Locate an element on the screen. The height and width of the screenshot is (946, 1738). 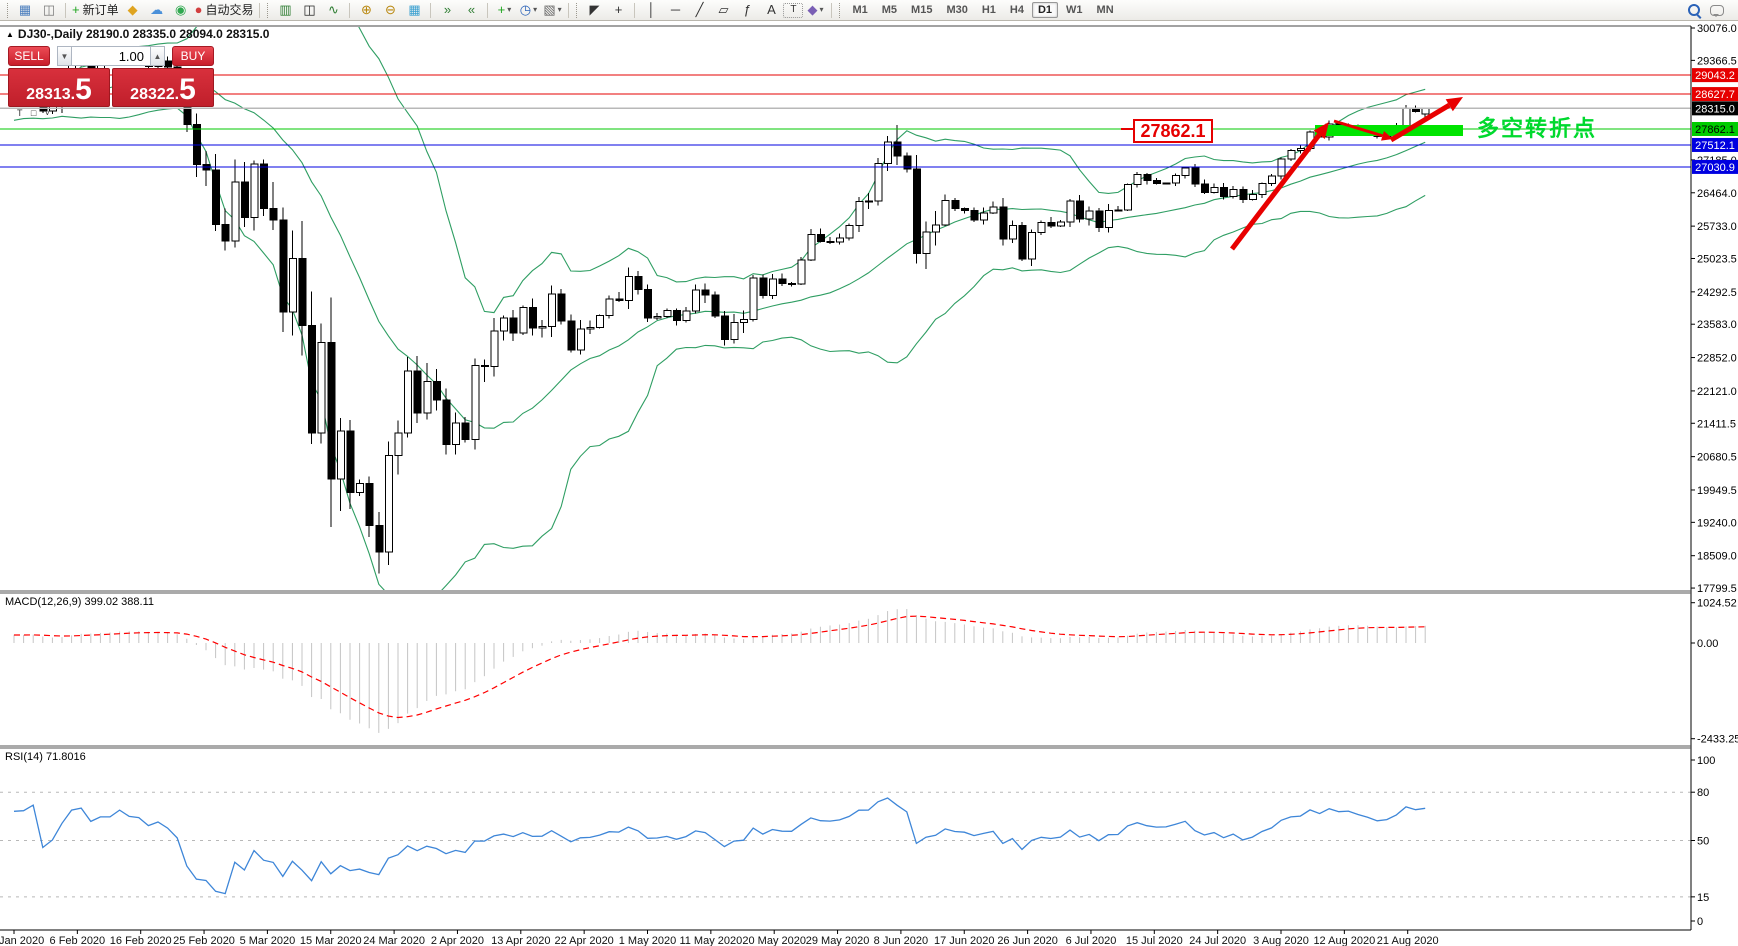
shapes-icon: ◆ ▾ is located at coordinates (815, 10).